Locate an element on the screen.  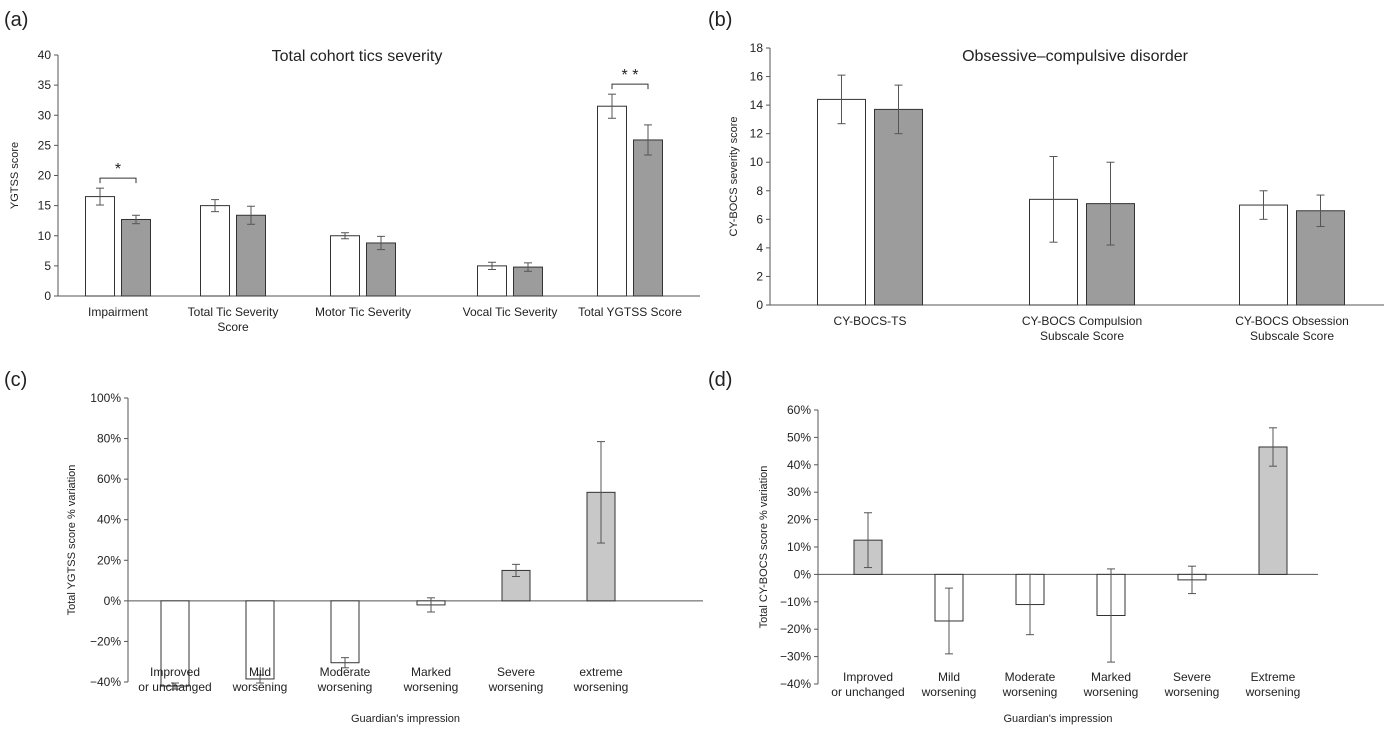
chart-title: Obsessive–compulsive disorder is located at coordinates (1075, 56).